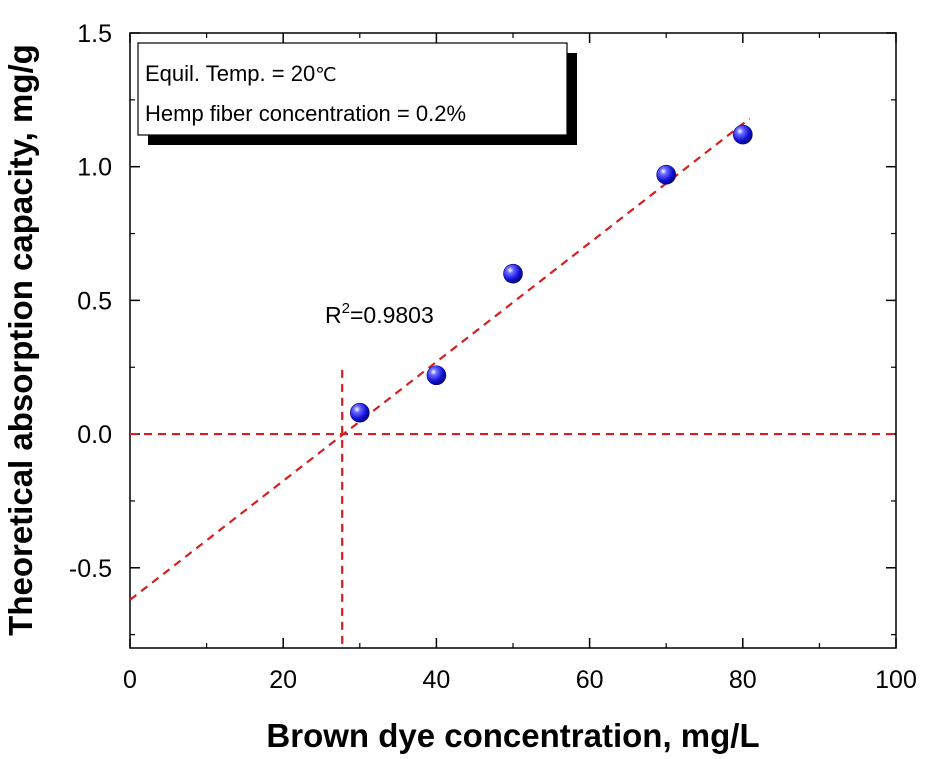  I want to click on x-tick-label: 80, so click(743, 680).